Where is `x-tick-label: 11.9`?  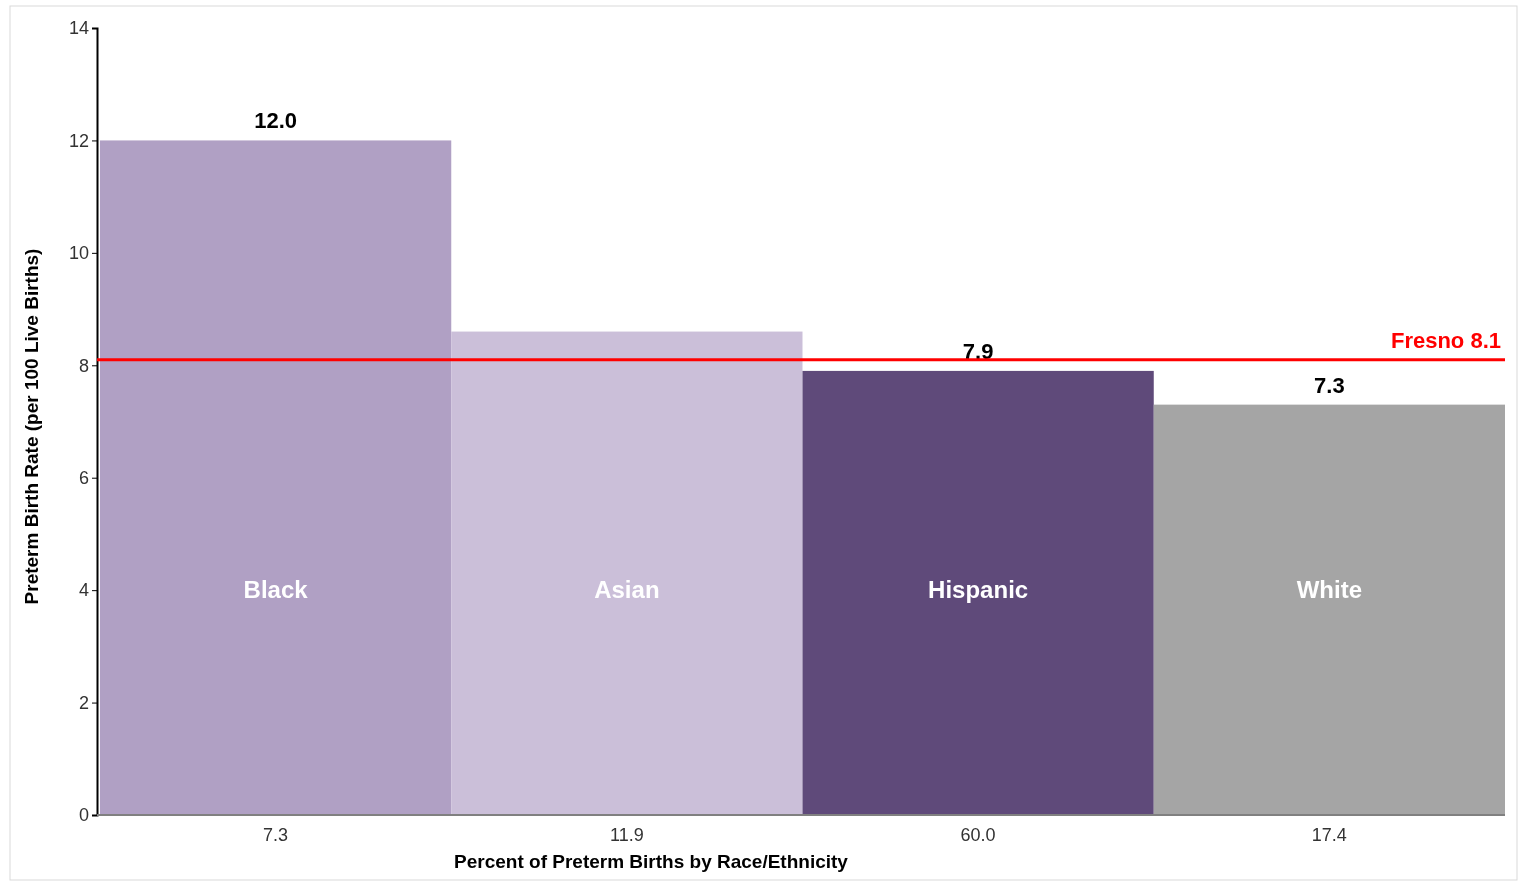
x-tick-label: 11.9 is located at coordinates (627, 835).